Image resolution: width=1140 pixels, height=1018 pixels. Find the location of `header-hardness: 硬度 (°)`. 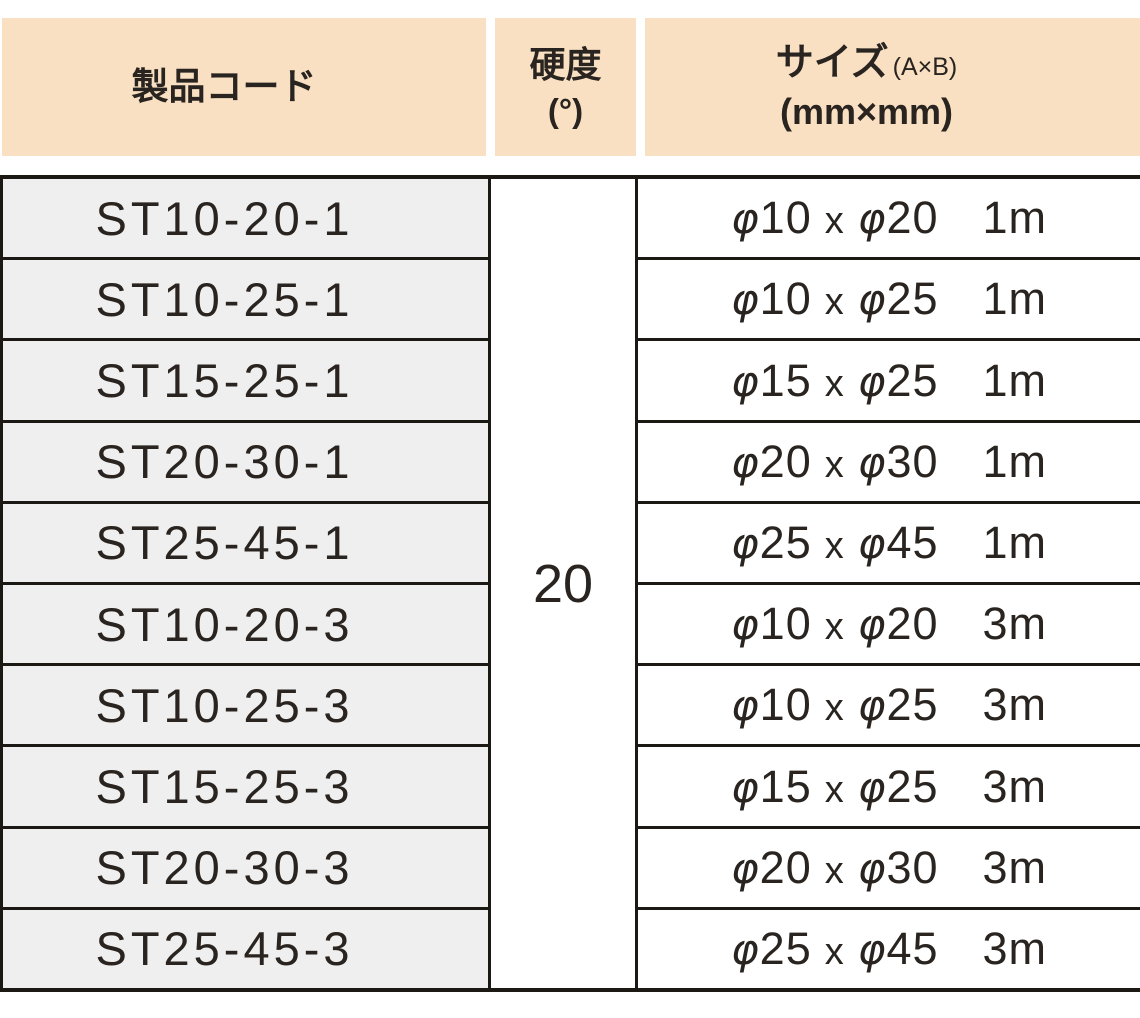

header-hardness: 硬度 (°) is located at coordinates (565, 87).